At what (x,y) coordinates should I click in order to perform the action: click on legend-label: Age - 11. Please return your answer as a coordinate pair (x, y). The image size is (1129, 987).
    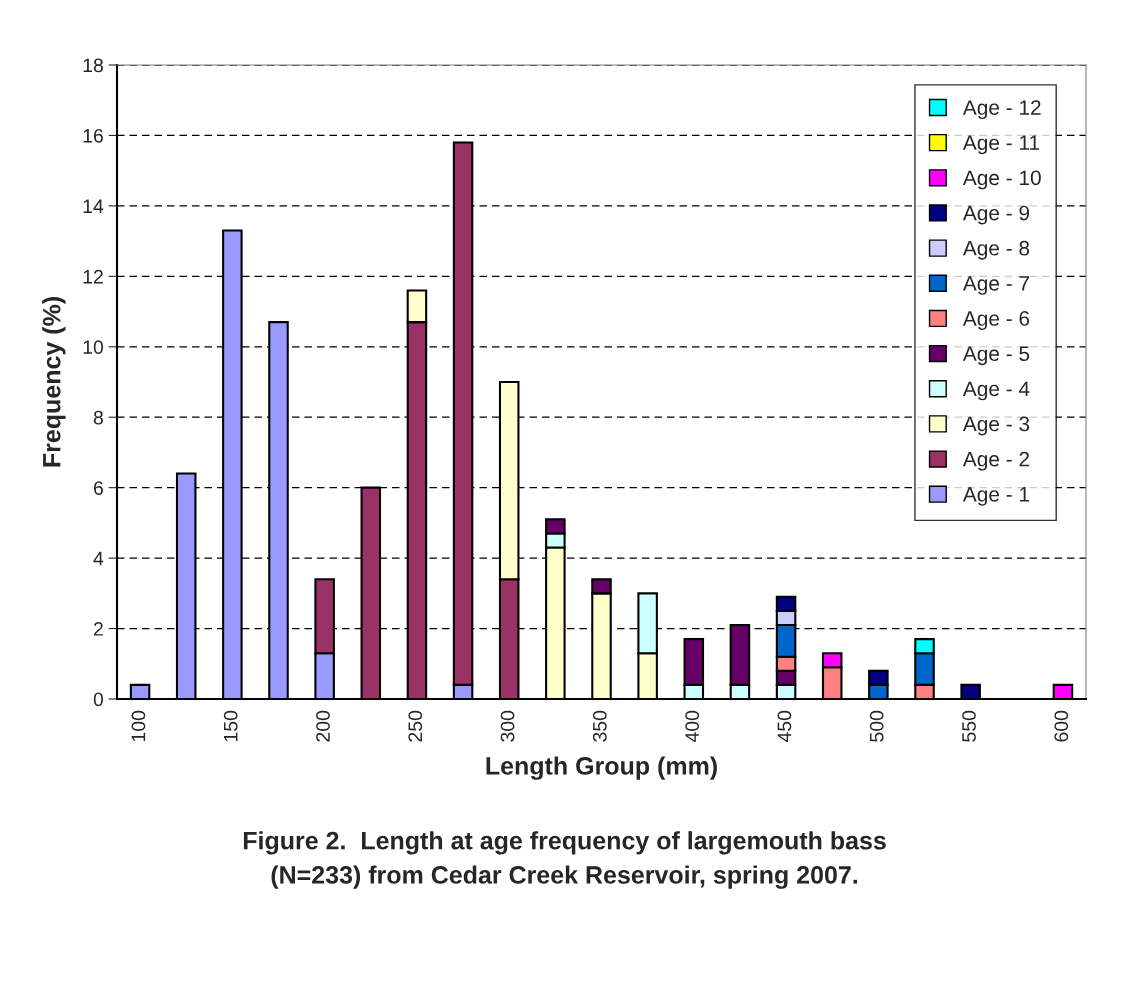
    Looking at the image, I should click on (1001, 145).